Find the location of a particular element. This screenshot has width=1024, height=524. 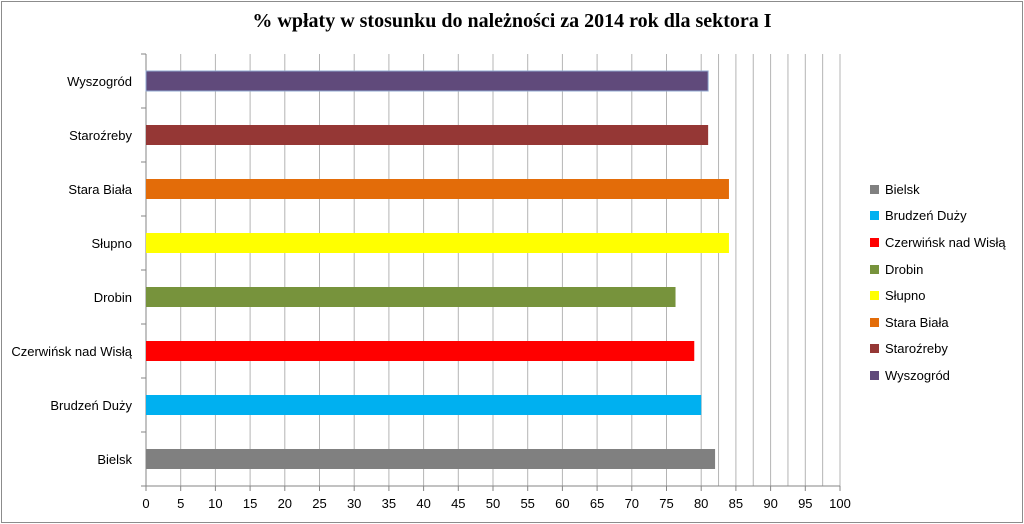

legend-item: Czerwińsk nad Wisłą is located at coordinates (945, 242).